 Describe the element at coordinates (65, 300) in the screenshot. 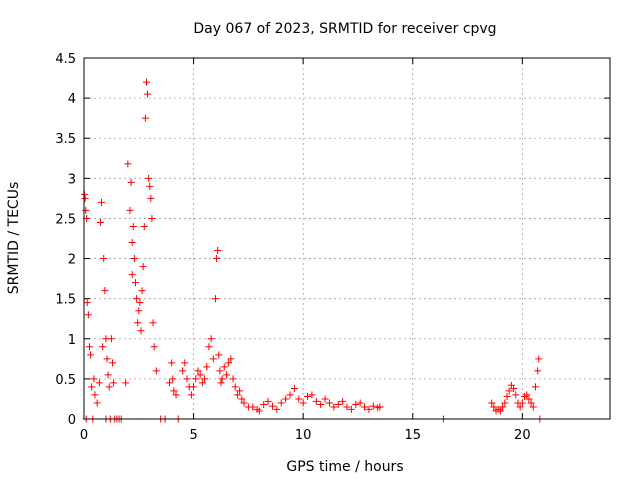

I see `y-tick-label: 1.5` at that location.